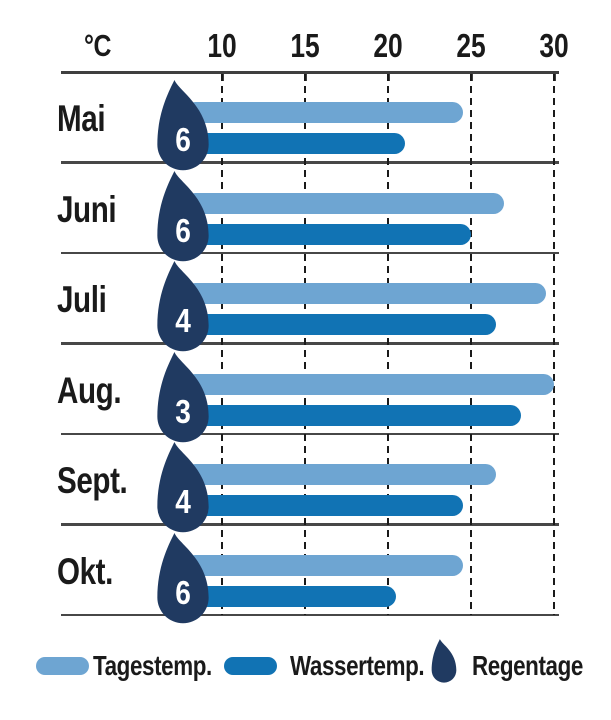 This screenshot has height=720, width=611. What do you see at coordinates (98, 45) in the screenshot?
I see `axis-unit-text: °C` at bounding box center [98, 45].